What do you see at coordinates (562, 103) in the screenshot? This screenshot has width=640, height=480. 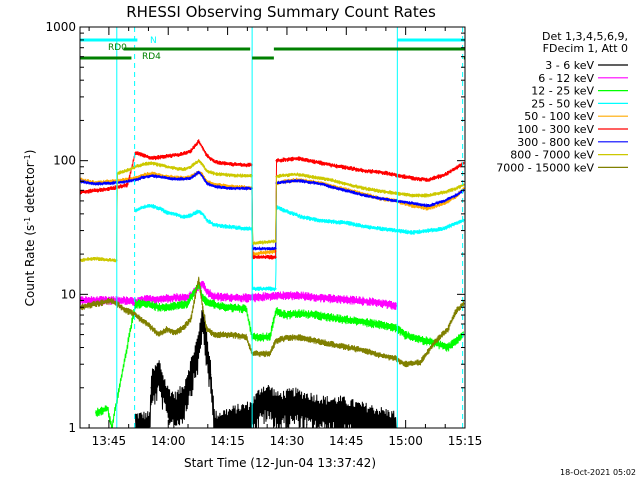 I see `legend-label: 25 - 50 keV` at bounding box center [562, 103].